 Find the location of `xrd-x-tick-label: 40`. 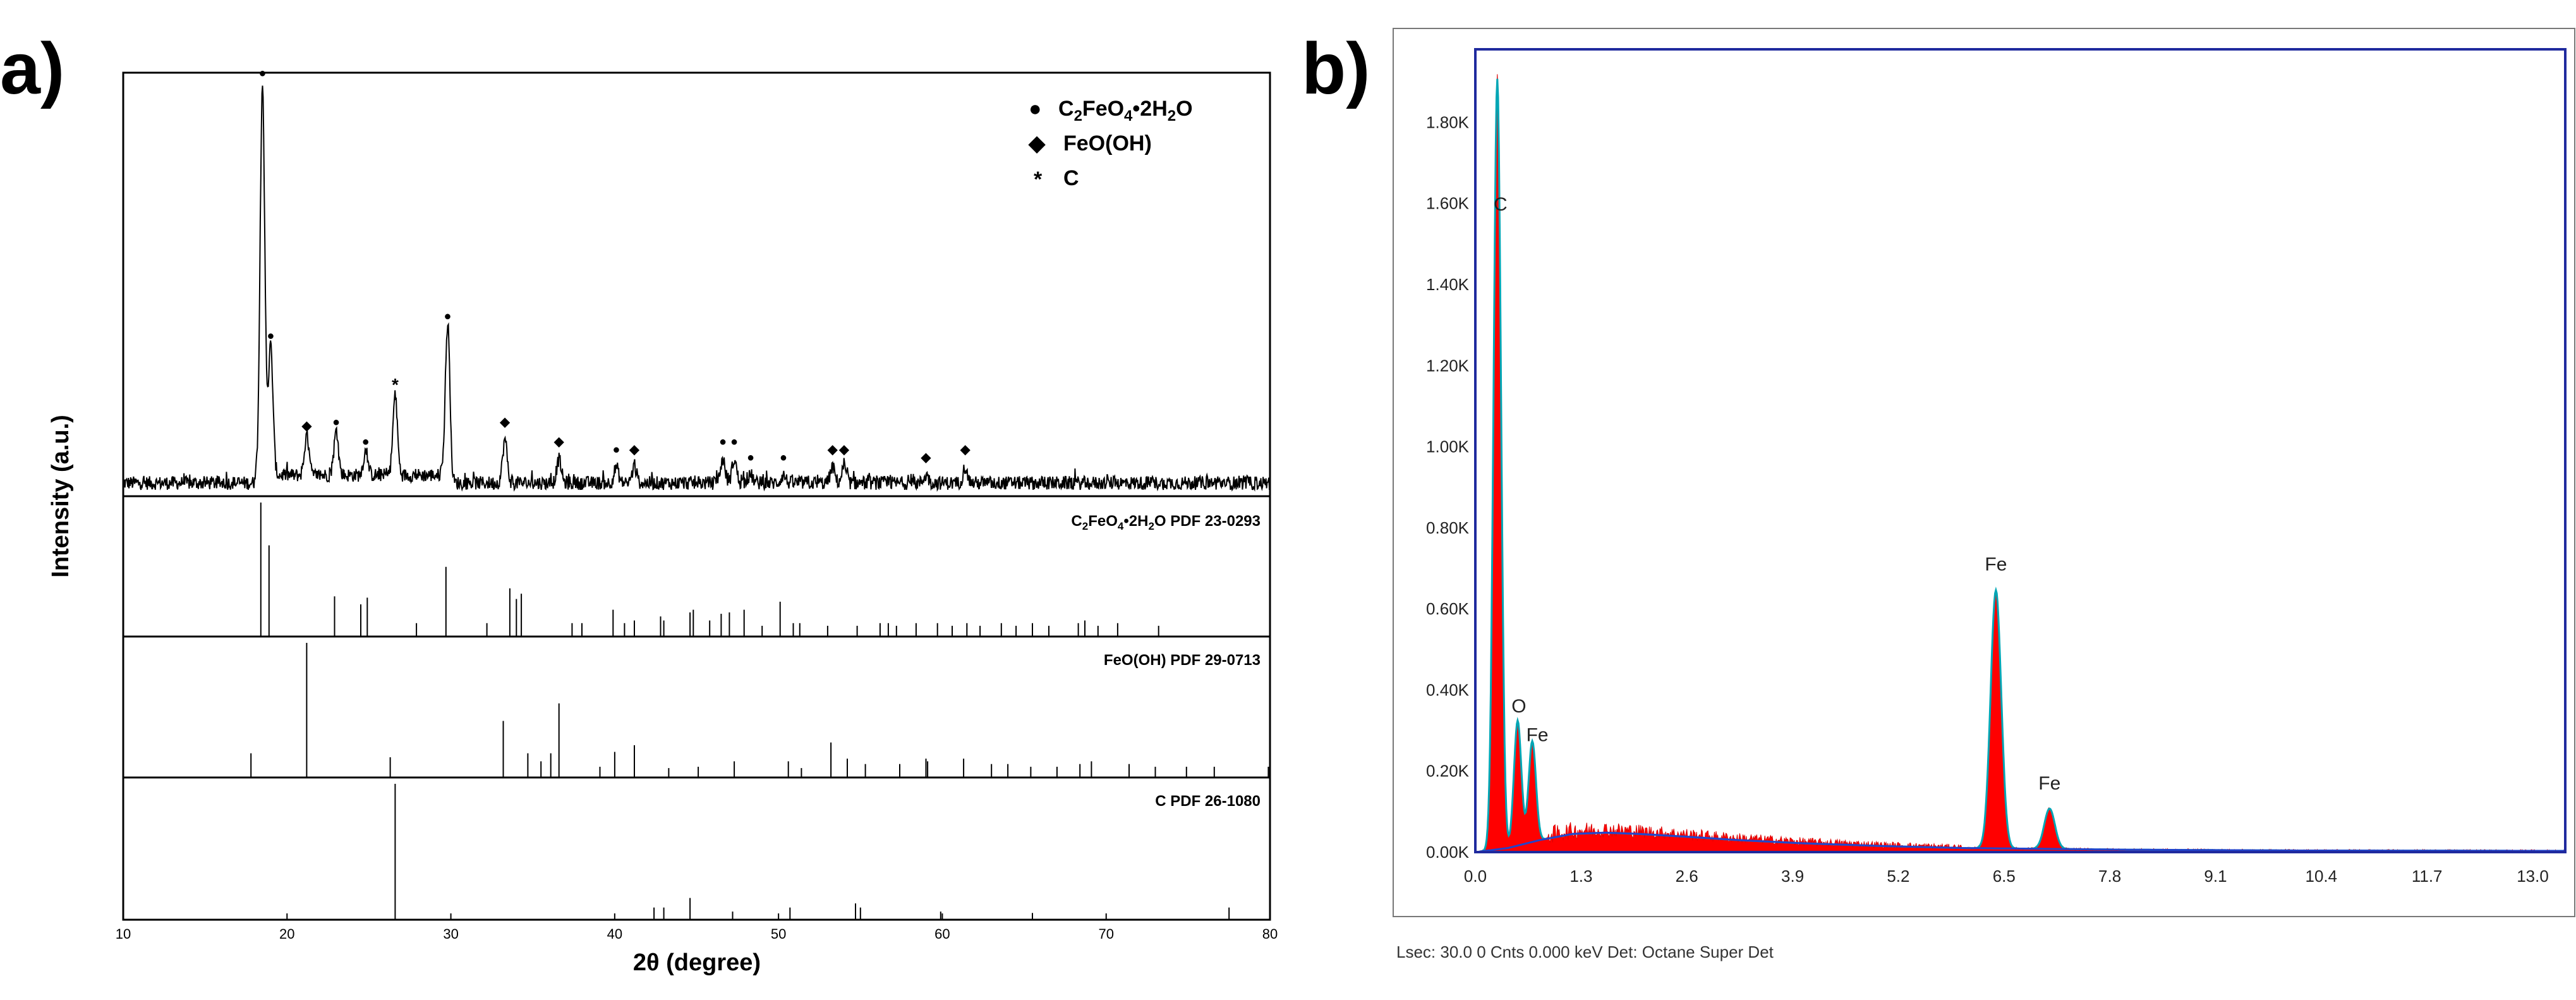

xrd-x-tick-label: 40 is located at coordinates (614, 934).